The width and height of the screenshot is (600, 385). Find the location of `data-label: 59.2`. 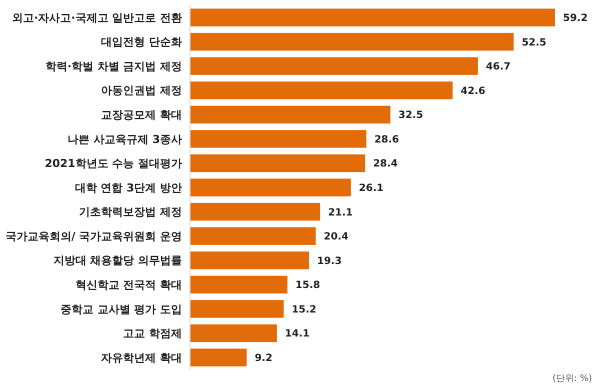

data-label: 59.2 is located at coordinates (575, 18).